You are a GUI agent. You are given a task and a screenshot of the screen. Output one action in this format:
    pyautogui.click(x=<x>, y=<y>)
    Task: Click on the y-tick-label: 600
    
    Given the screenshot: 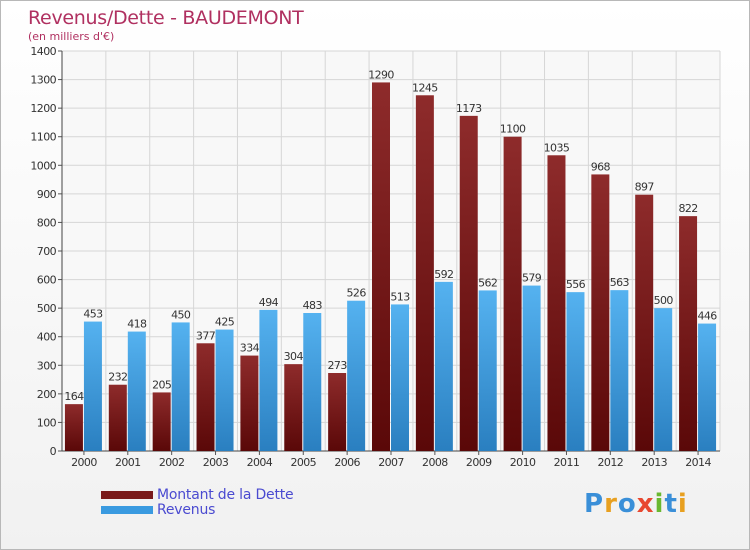 What is the action you would take?
    pyautogui.click(x=47, y=280)
    